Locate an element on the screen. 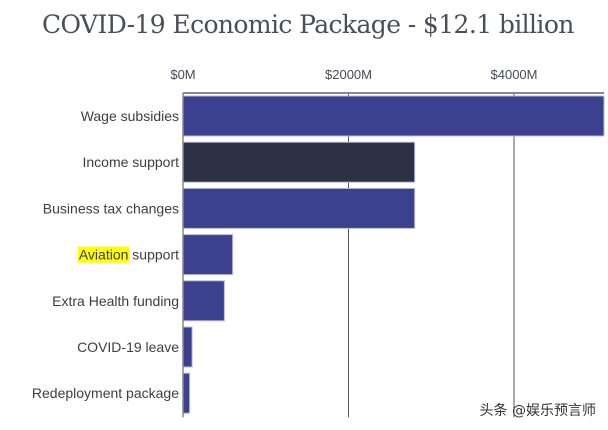  bar-business-tax-changes is located at coordinates (299, 208).